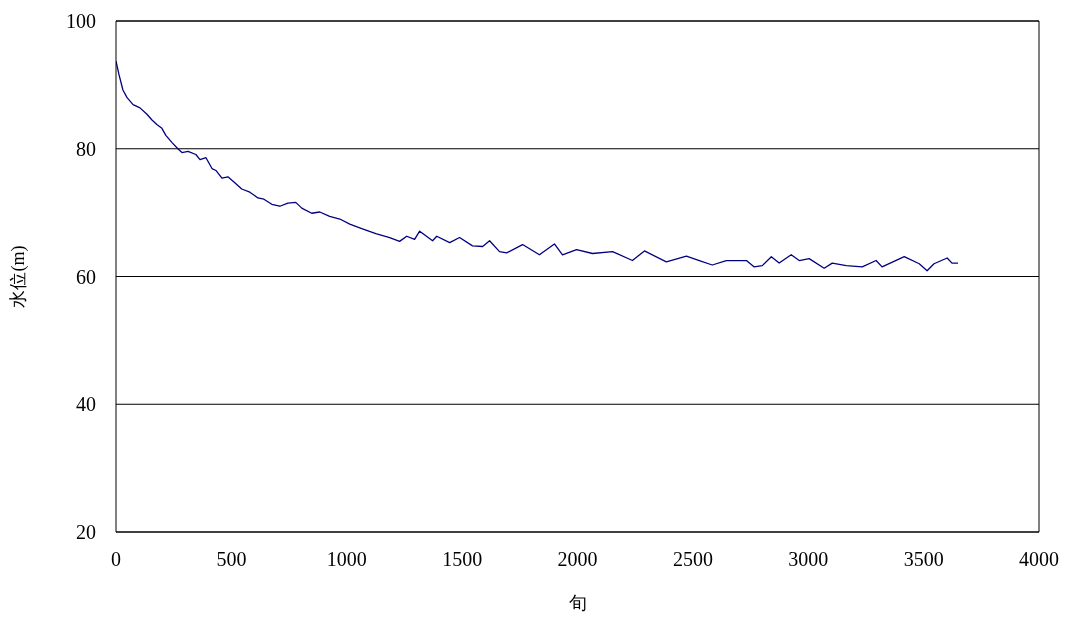  I want to click on x-tick-label: 4000, so click(1039, 559).